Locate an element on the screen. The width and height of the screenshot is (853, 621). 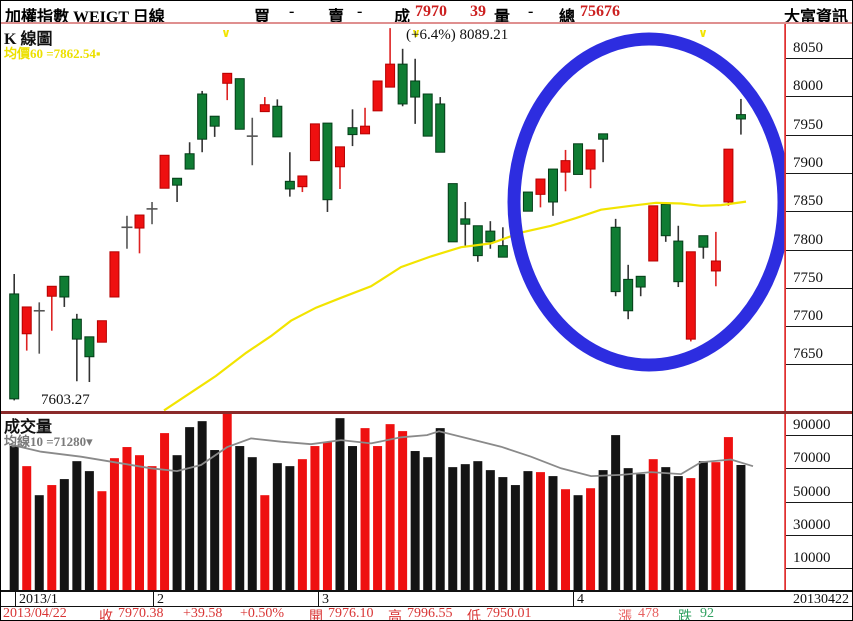
low-value: 7950.01 is located at coordinates (509, 613).